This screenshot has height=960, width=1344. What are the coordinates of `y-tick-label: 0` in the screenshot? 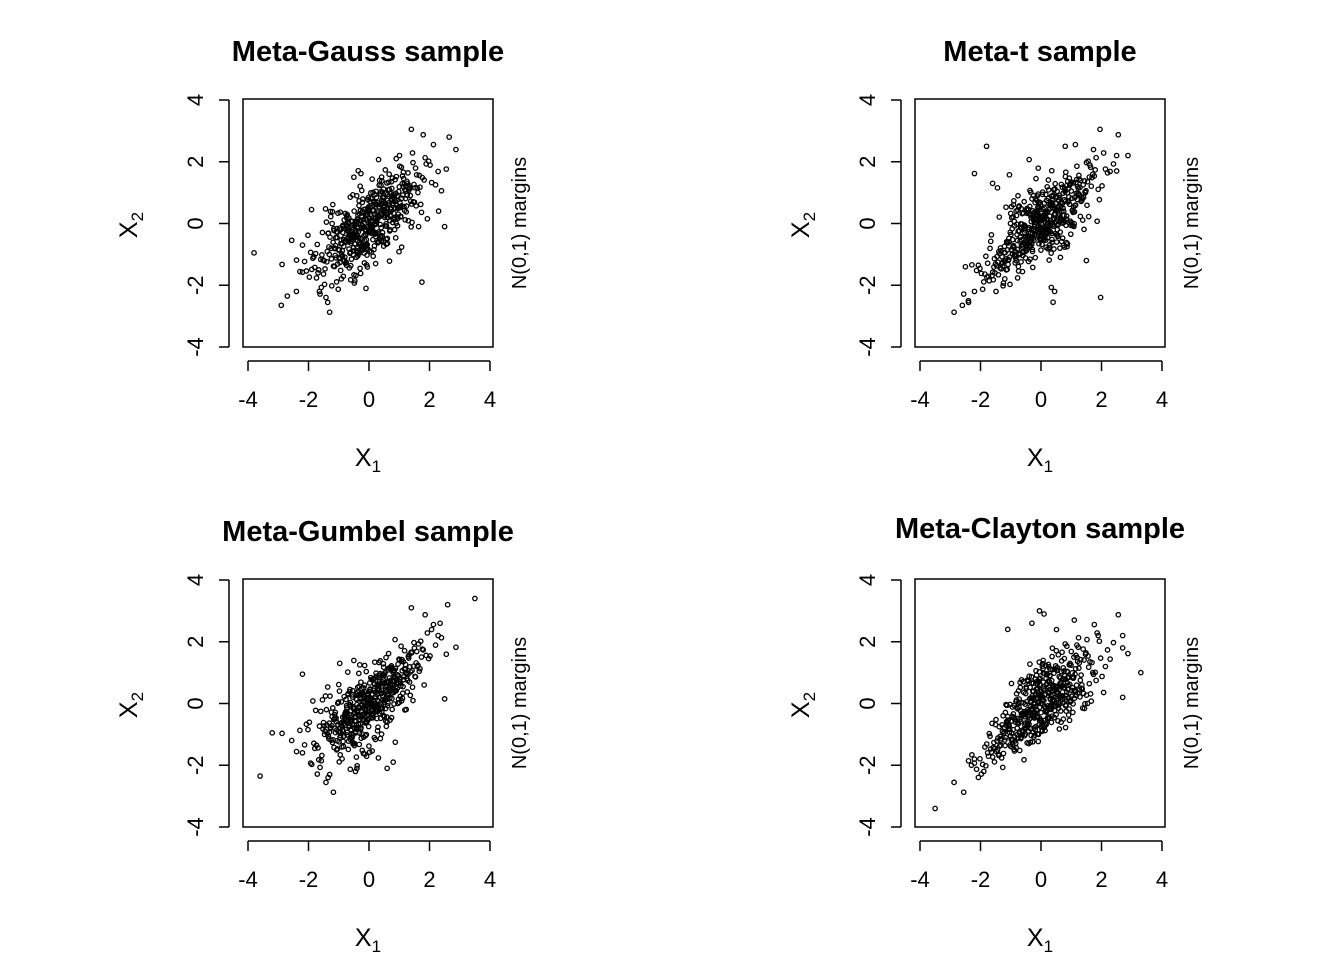 It's located at (867, 223).